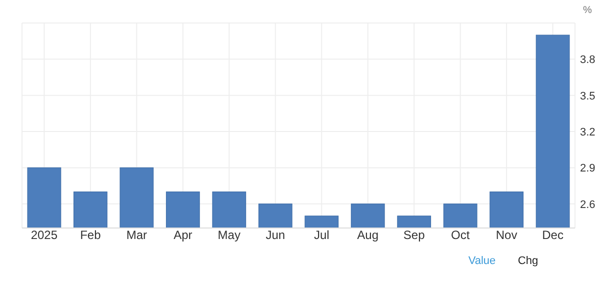 The height and width of the screenshot is (283, 600). I want to click on y-tick-label: 3.8, so click(588, 60).